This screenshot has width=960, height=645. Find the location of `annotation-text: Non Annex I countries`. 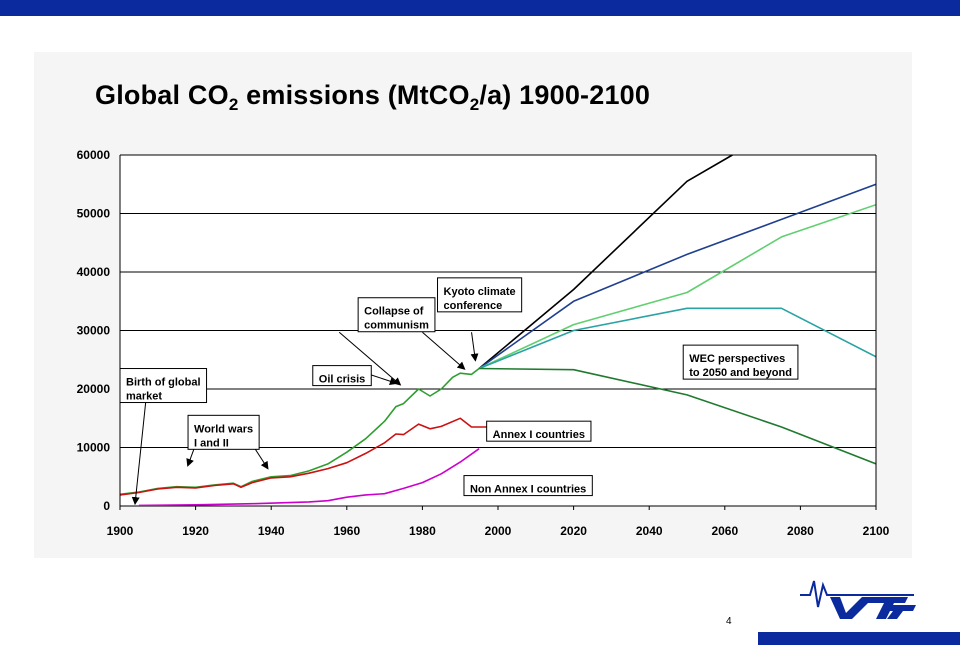

annotation-text: Non Annex I countries is located at coordinates (528, 490).